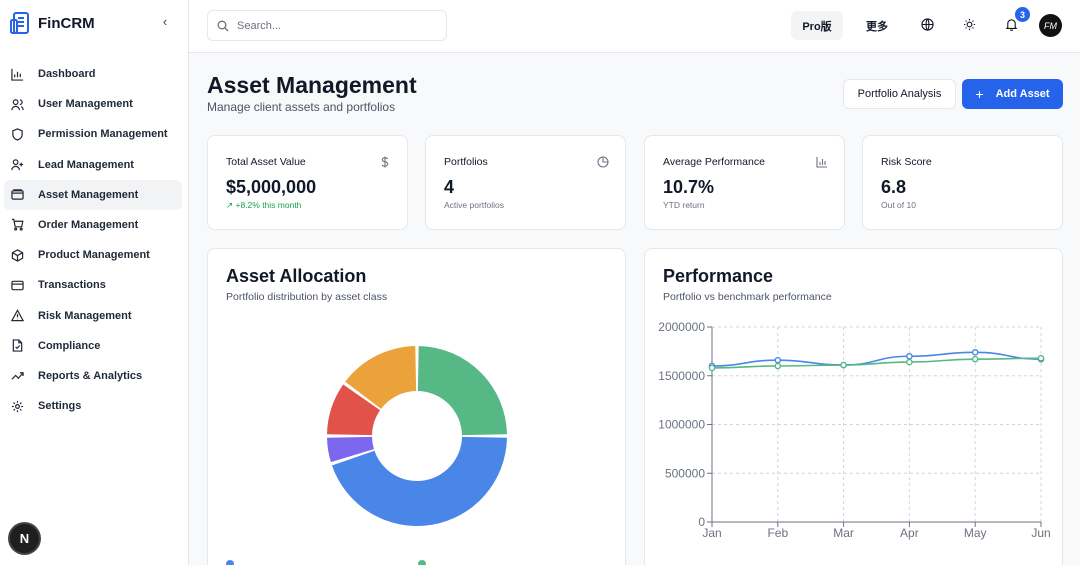 The height and width of the screenshot is (565, 1080). What do you see at coordinates (93, 406) in the screenshot?
I see `sidebar-item-settings: Settings` at bounding box center [93, 406].